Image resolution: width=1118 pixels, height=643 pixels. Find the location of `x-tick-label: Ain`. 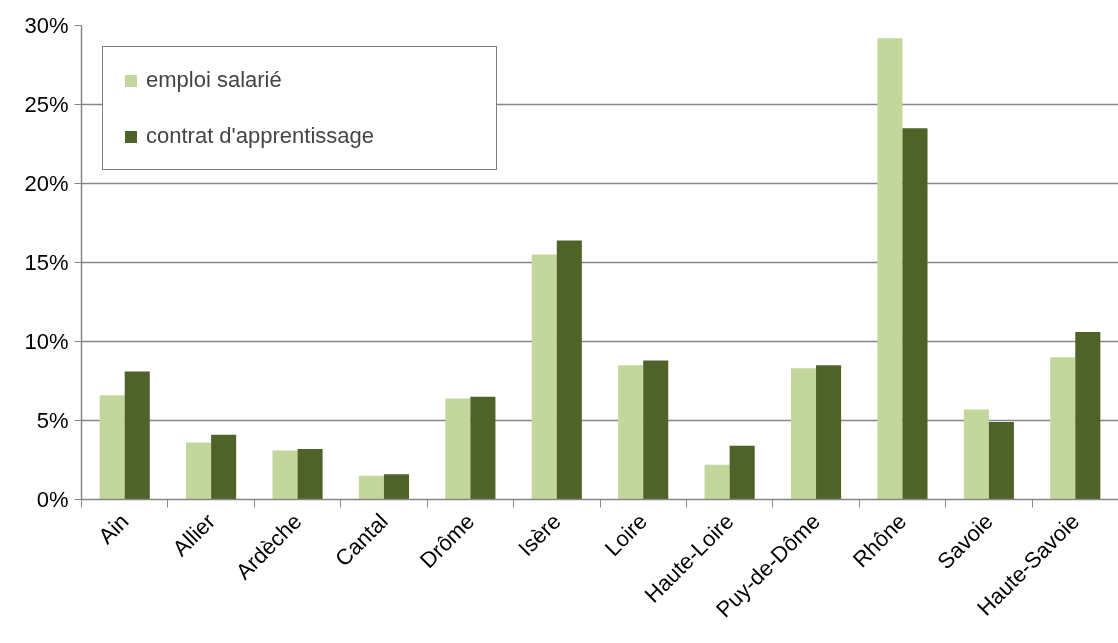

x-tick-label: Ain is located at coordinates (113, 528).